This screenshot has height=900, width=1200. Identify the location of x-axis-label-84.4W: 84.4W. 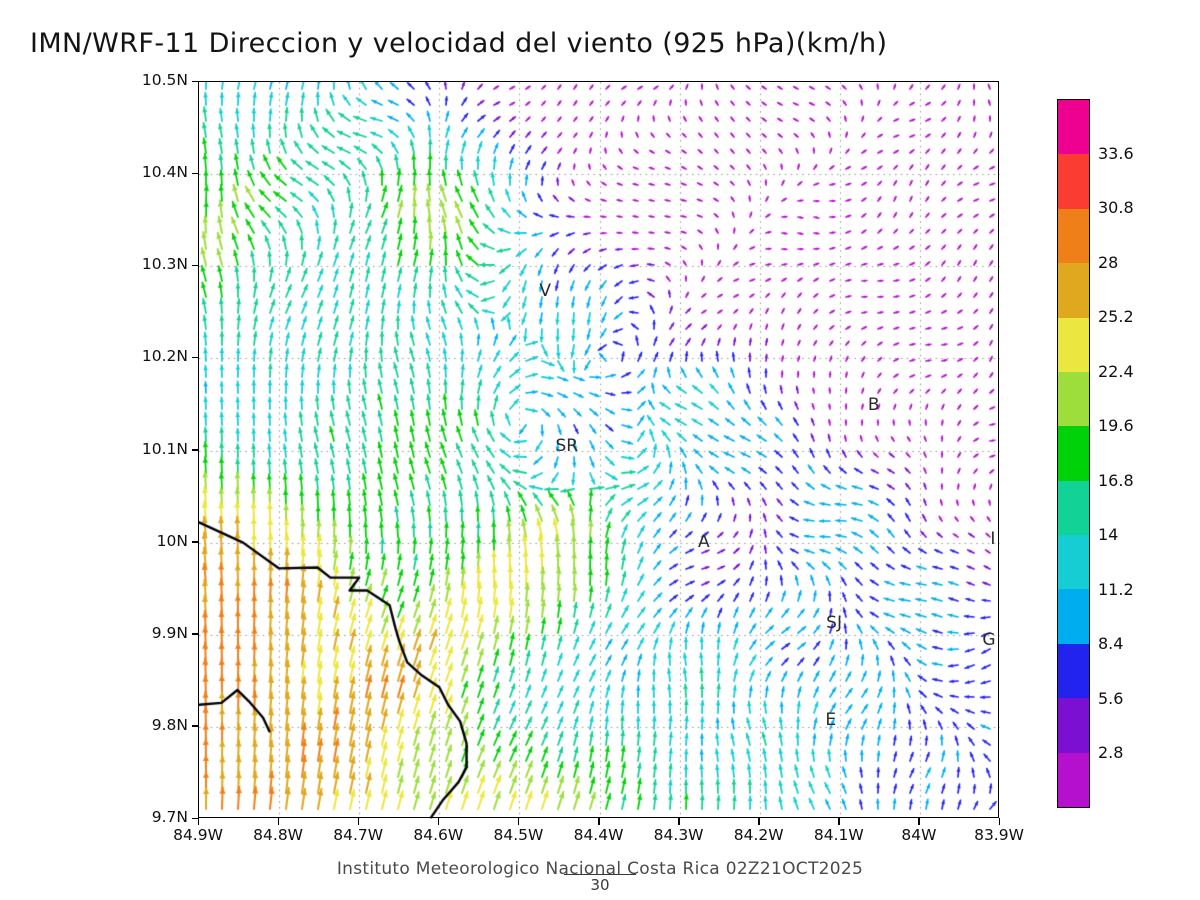
(598, 835).